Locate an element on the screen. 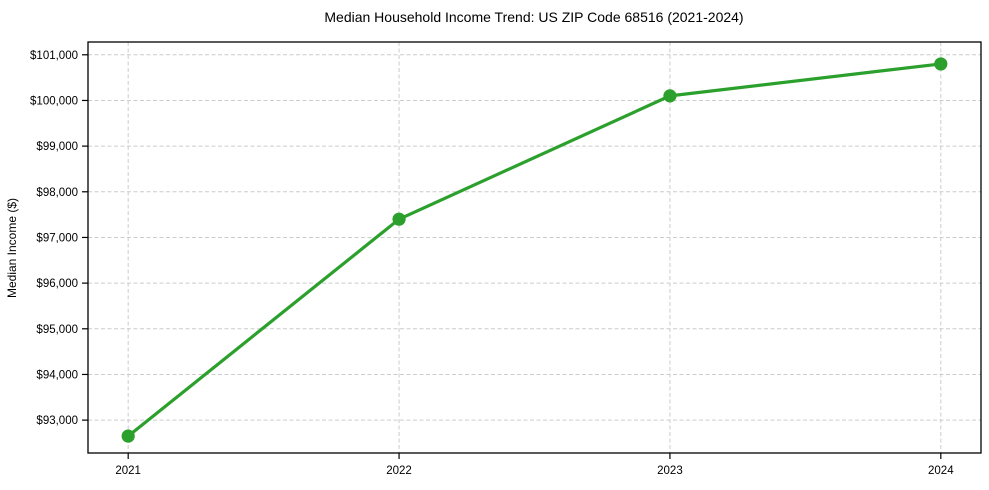 The image size is (989, 490). y-tick-label: $100,000 is located at coordinates (54, 101).